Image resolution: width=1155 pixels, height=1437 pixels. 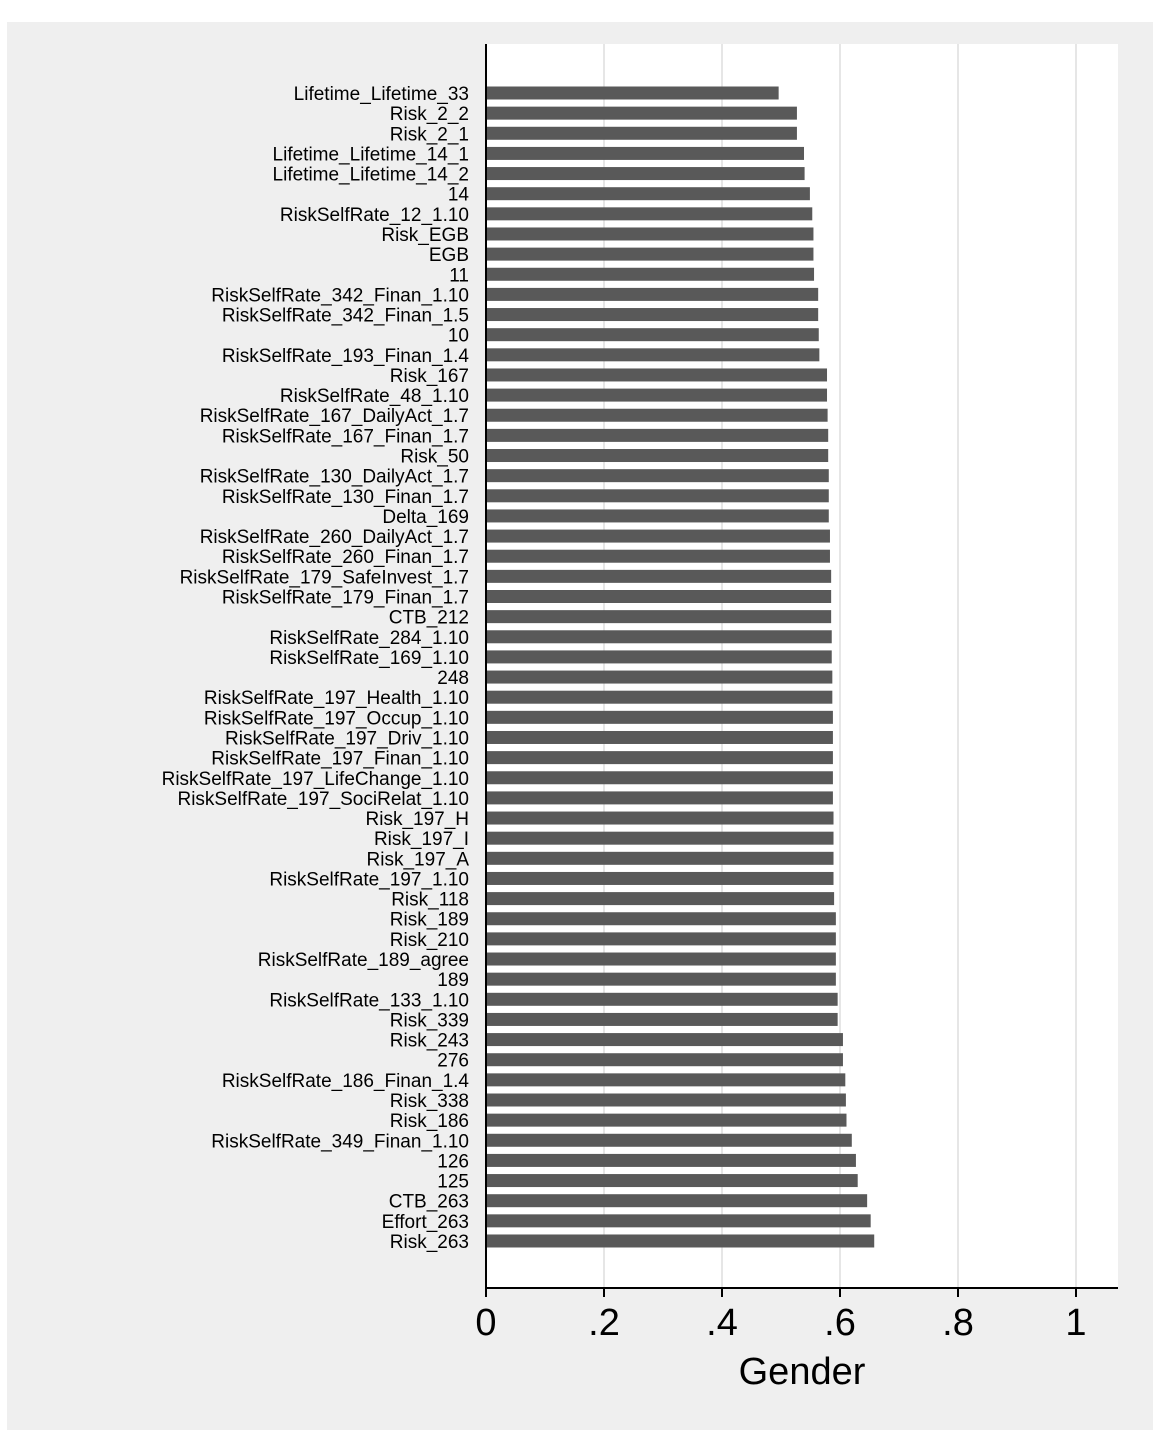 I want to click on category-label: RiskSelfRate_197_Driv_1.10, so click(x=347, y=738).